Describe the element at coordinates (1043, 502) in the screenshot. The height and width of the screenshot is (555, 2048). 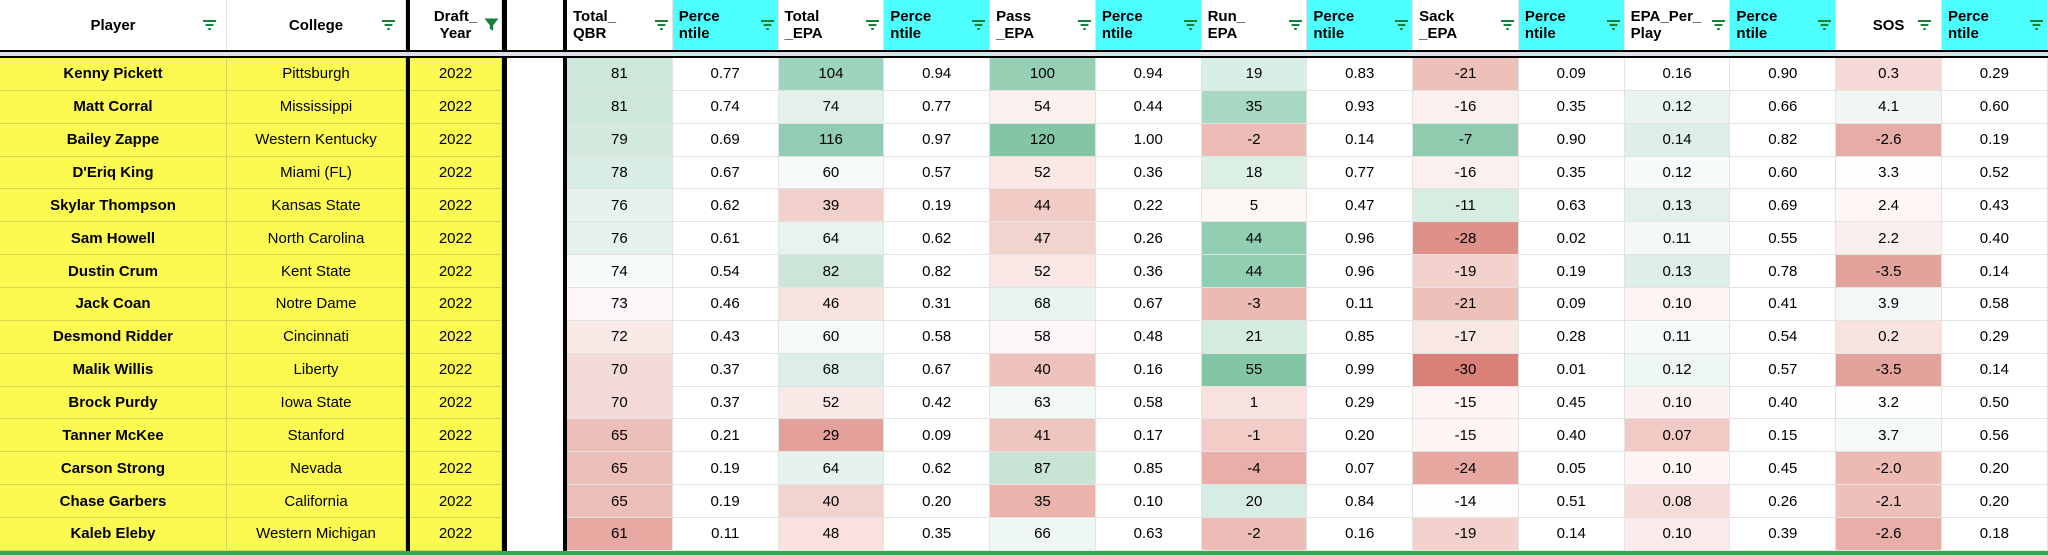
I see `cell-pass_epa: 35` at that location.